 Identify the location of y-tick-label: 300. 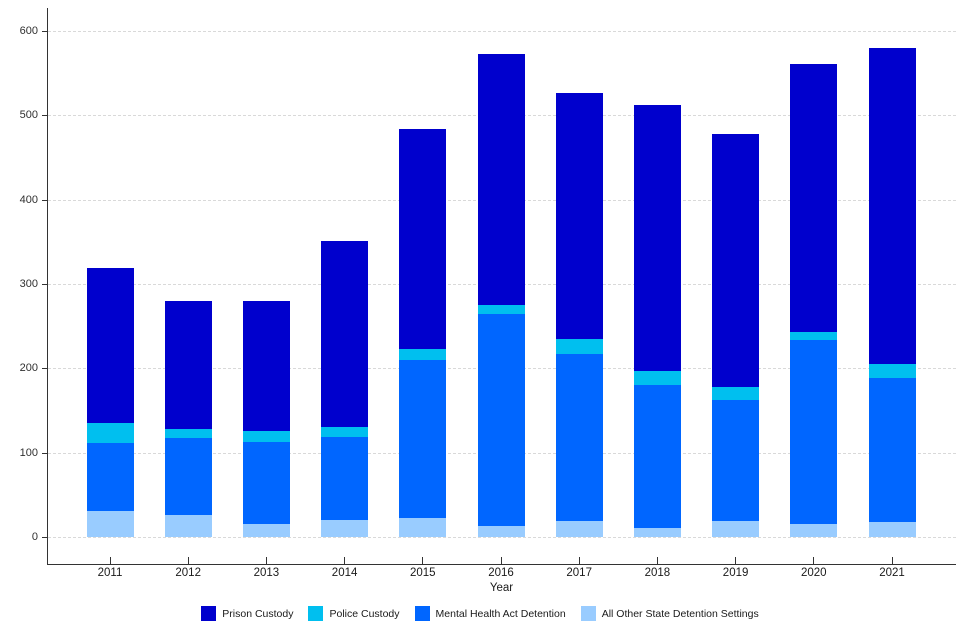
(28, 284).